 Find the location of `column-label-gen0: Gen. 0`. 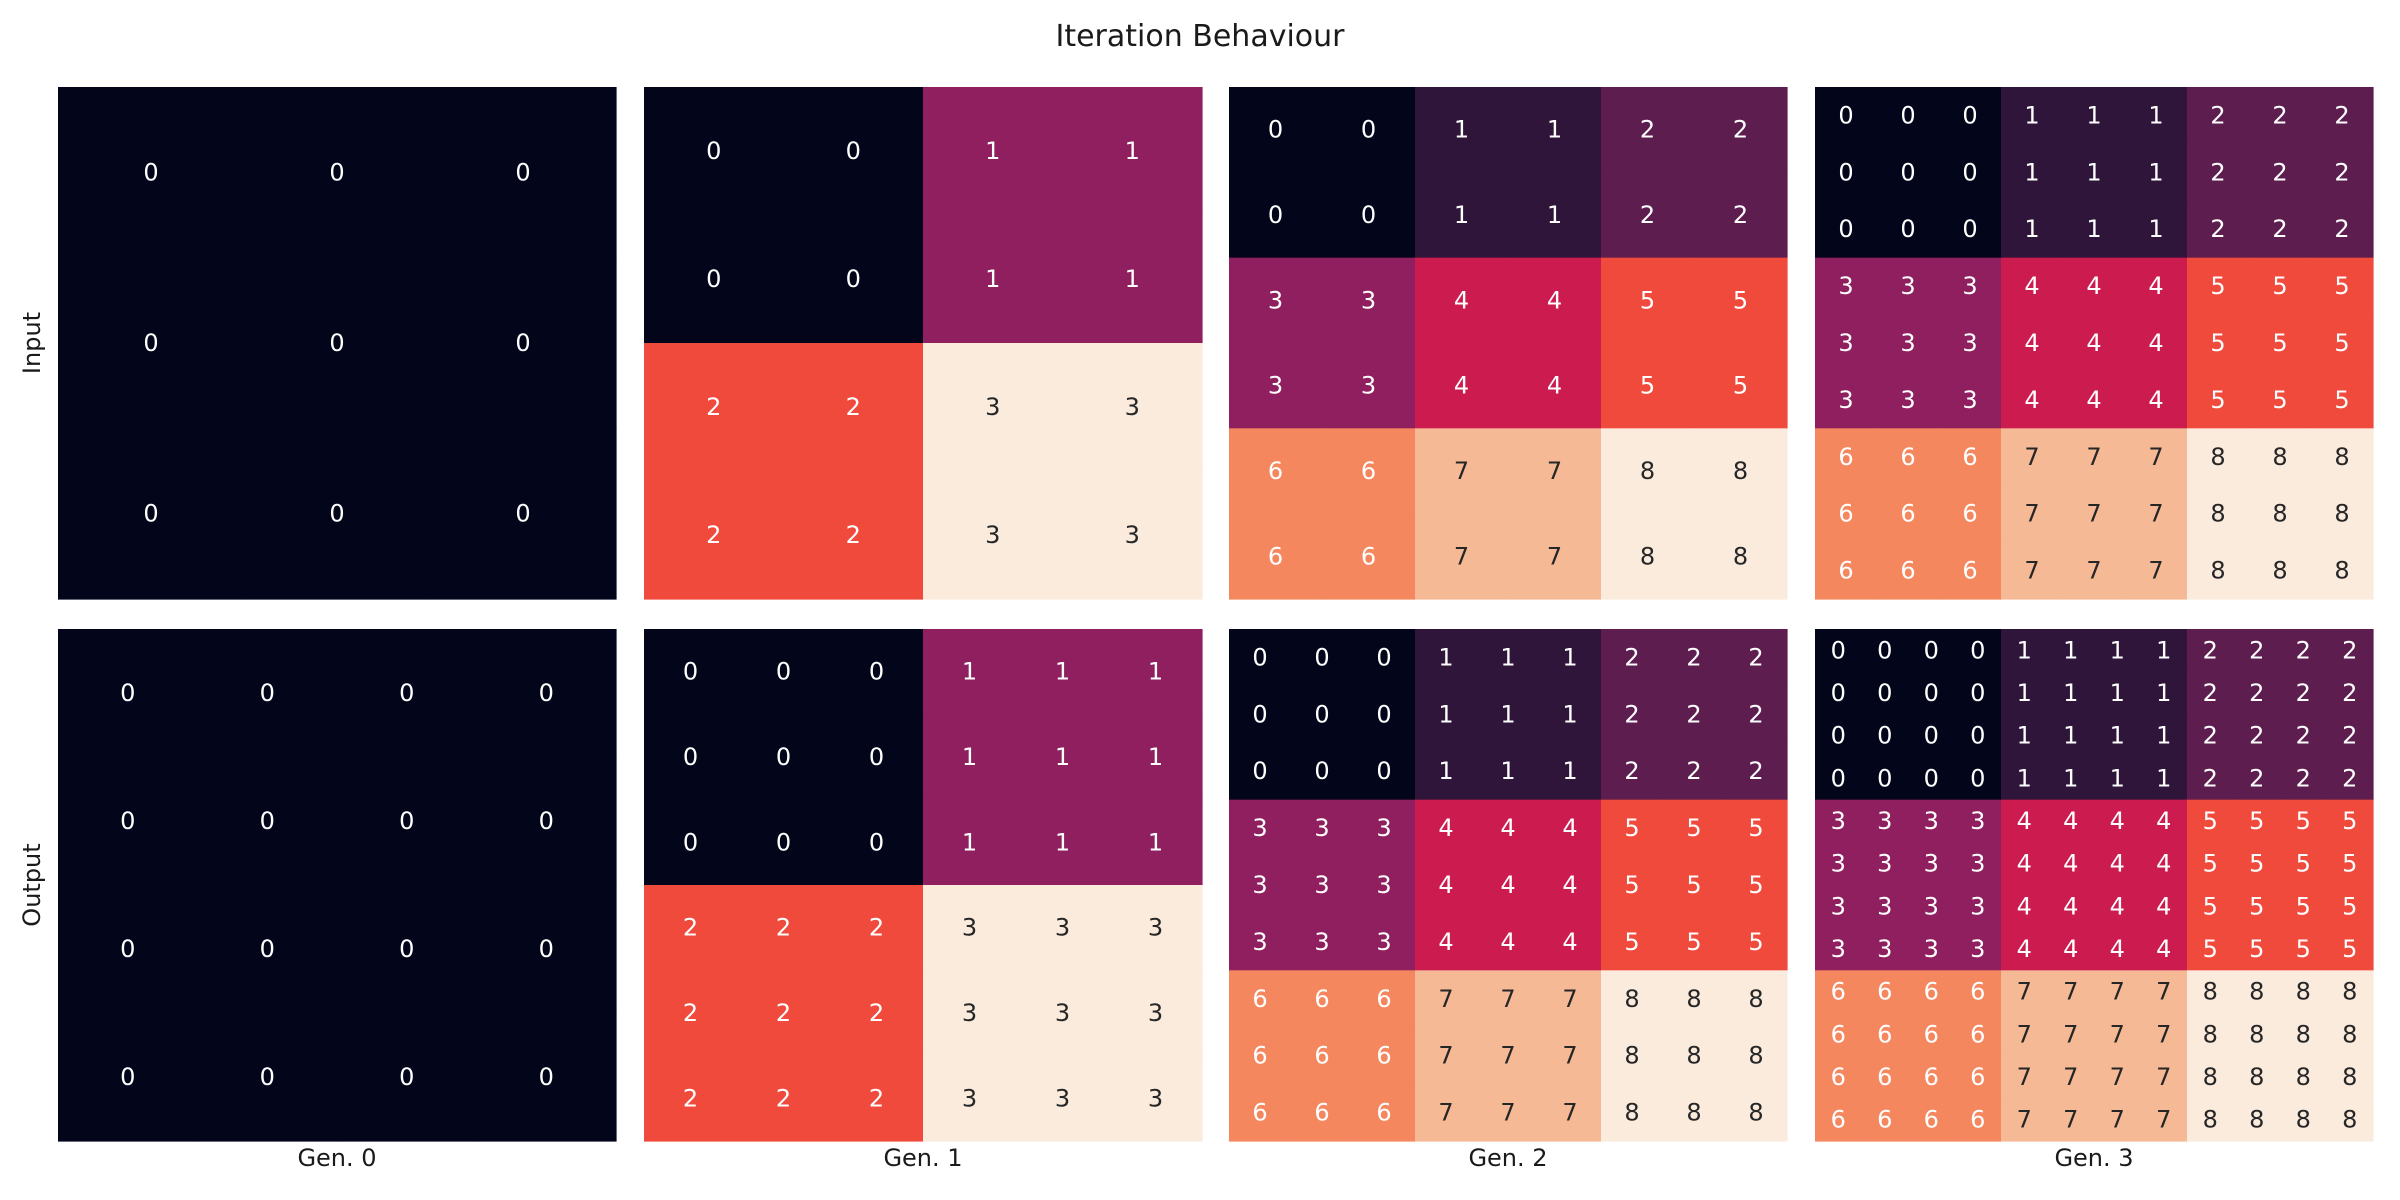

column-label-gen0: Gen. 0 is located at coordinates (336, 1158).